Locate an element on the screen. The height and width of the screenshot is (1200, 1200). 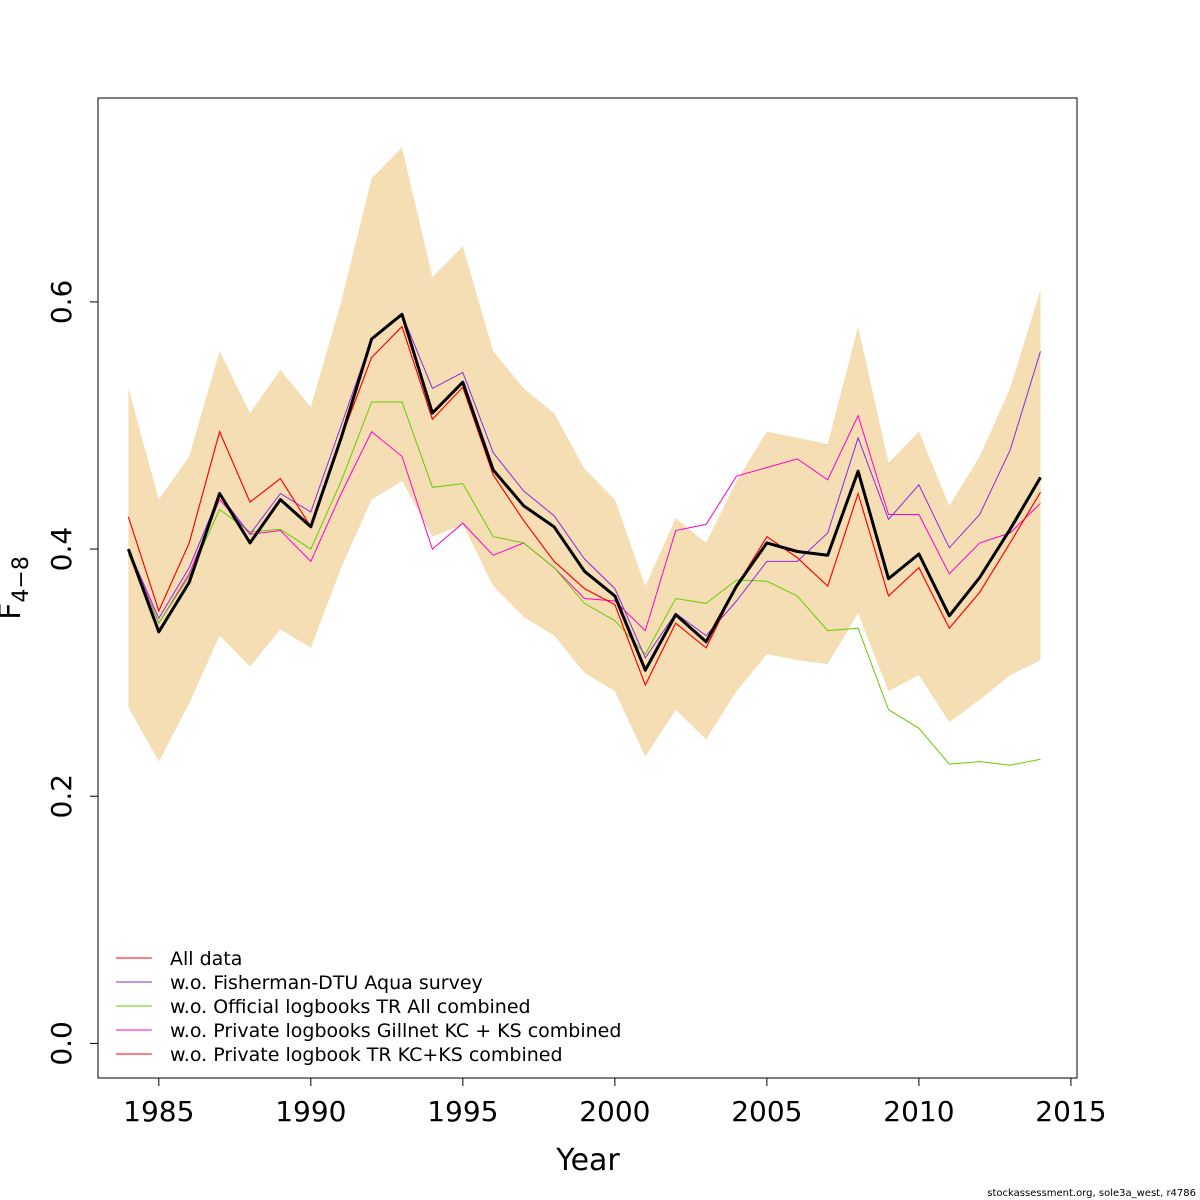
credit-text: stockassessment.org, sole3a_west, r4786 is located at coordinates (1091, 1193).